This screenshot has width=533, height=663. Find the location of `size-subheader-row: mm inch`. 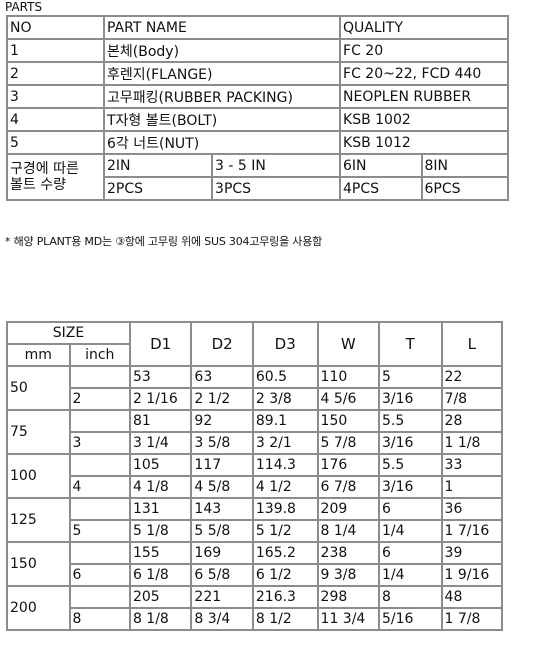

size-subheader-row: mm inch is located at coordinates (254, 355).